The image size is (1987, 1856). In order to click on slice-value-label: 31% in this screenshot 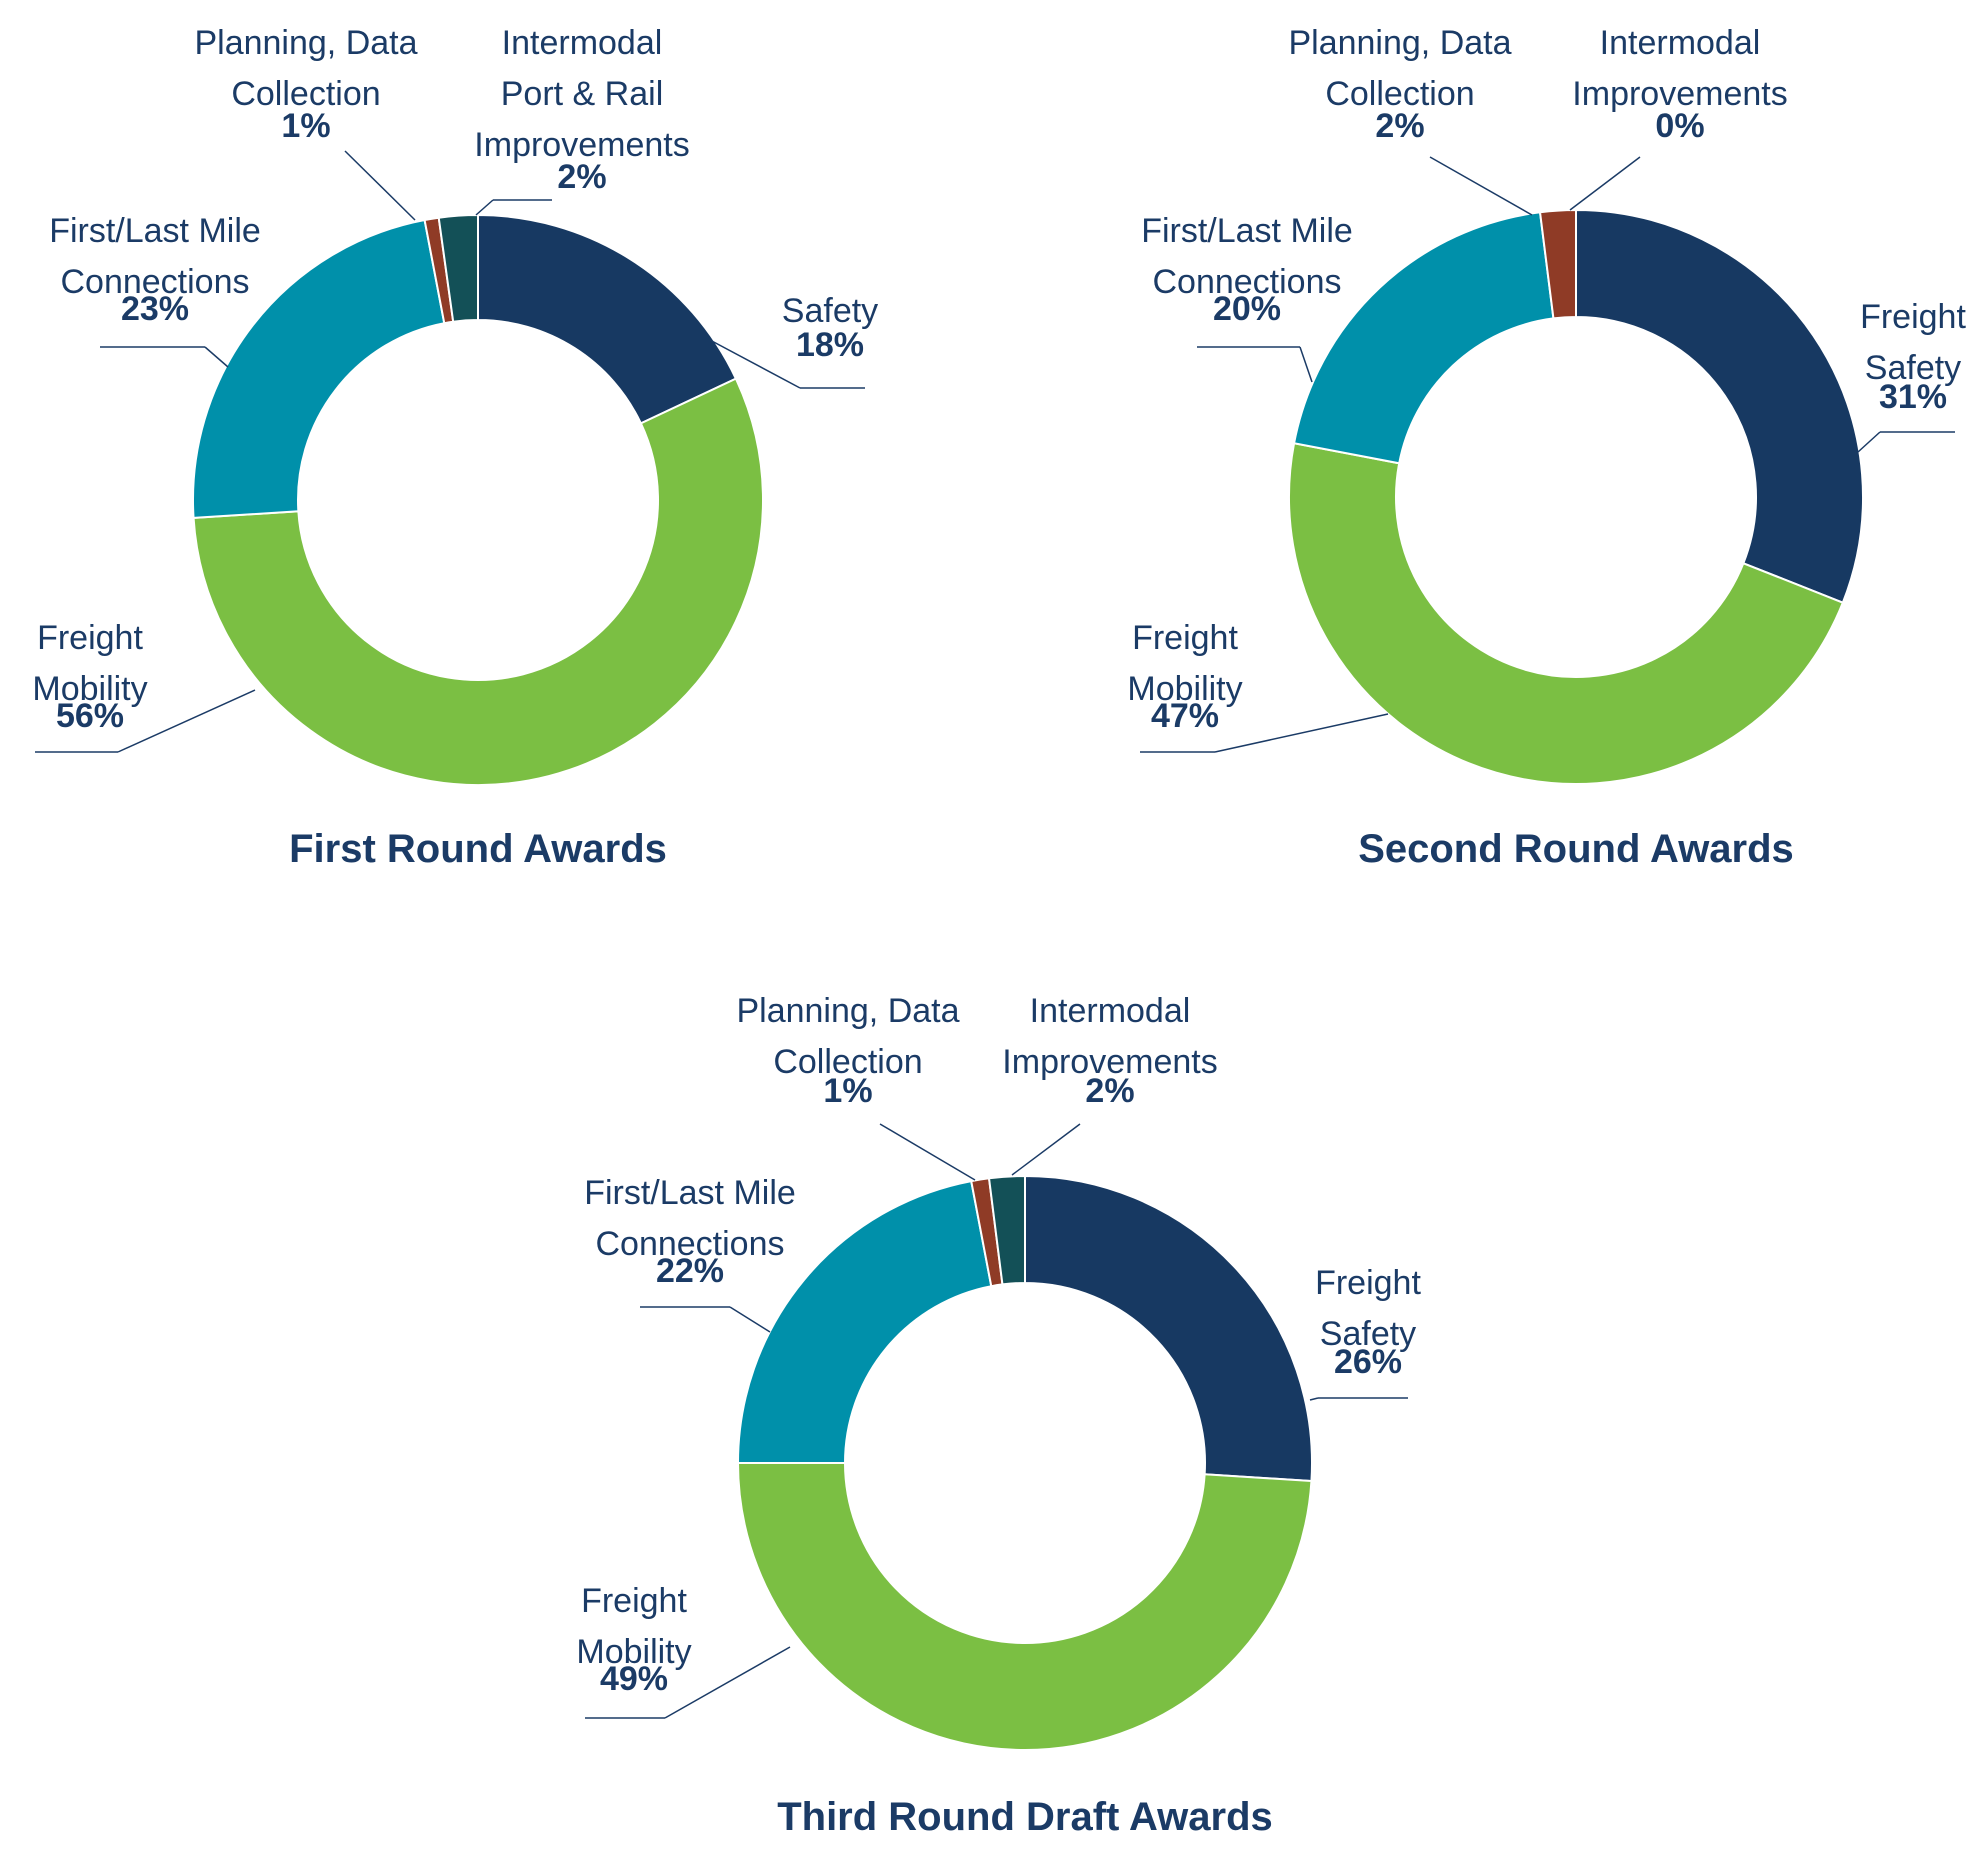, I will do `click(1913, 397)`.